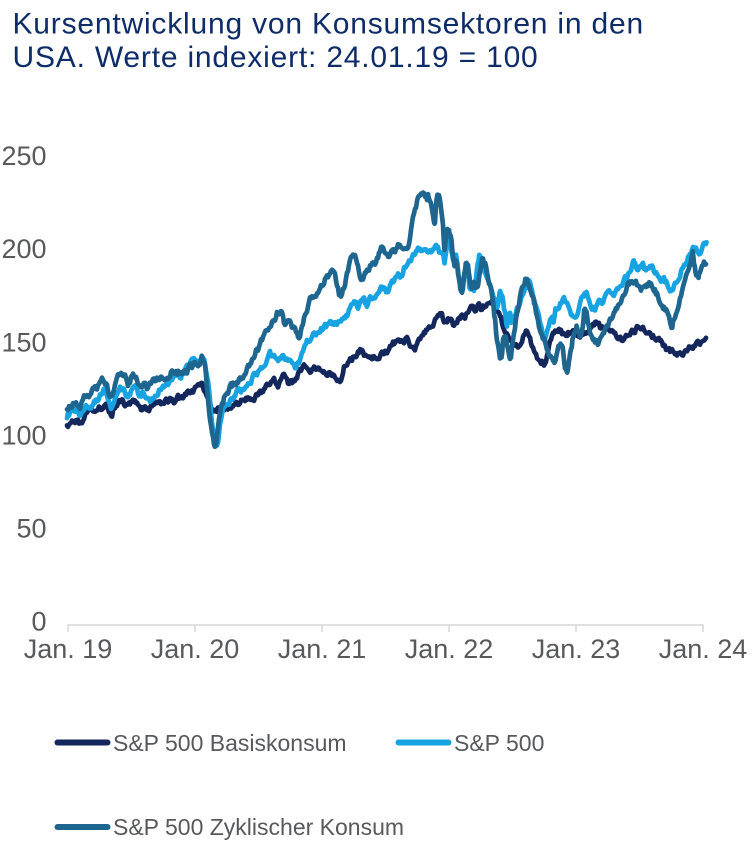 Image resolution: width=756 pixels, height=855 pixels. I want to click on svg-text: Jan. 23, so click(576, 649).